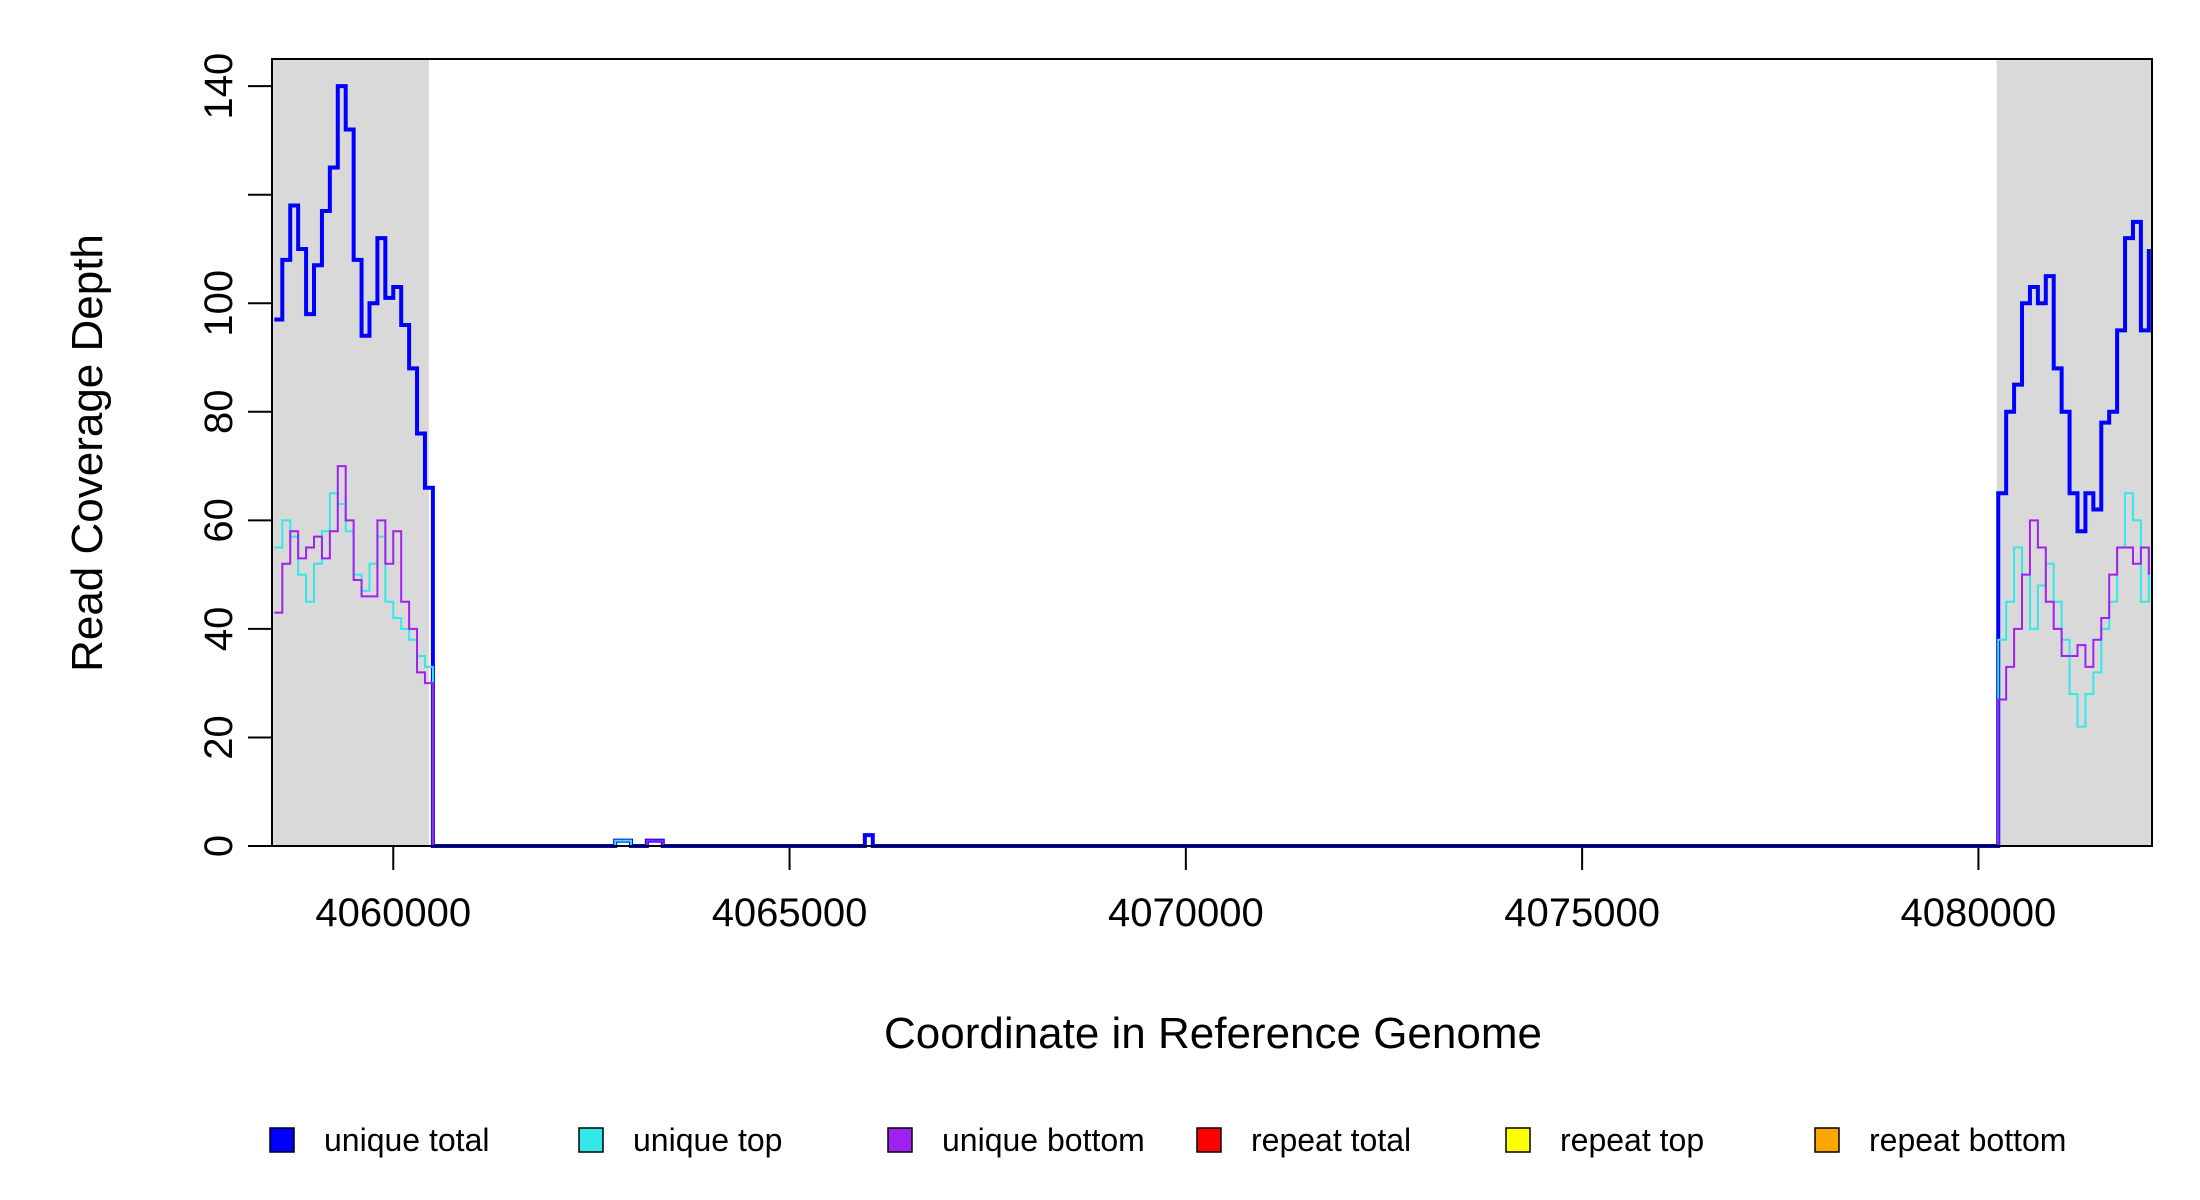  What do you see at coordinates (219, 520) in the screenshot?
I see `y-tick-label: 60` at bounding box center [219, 520].